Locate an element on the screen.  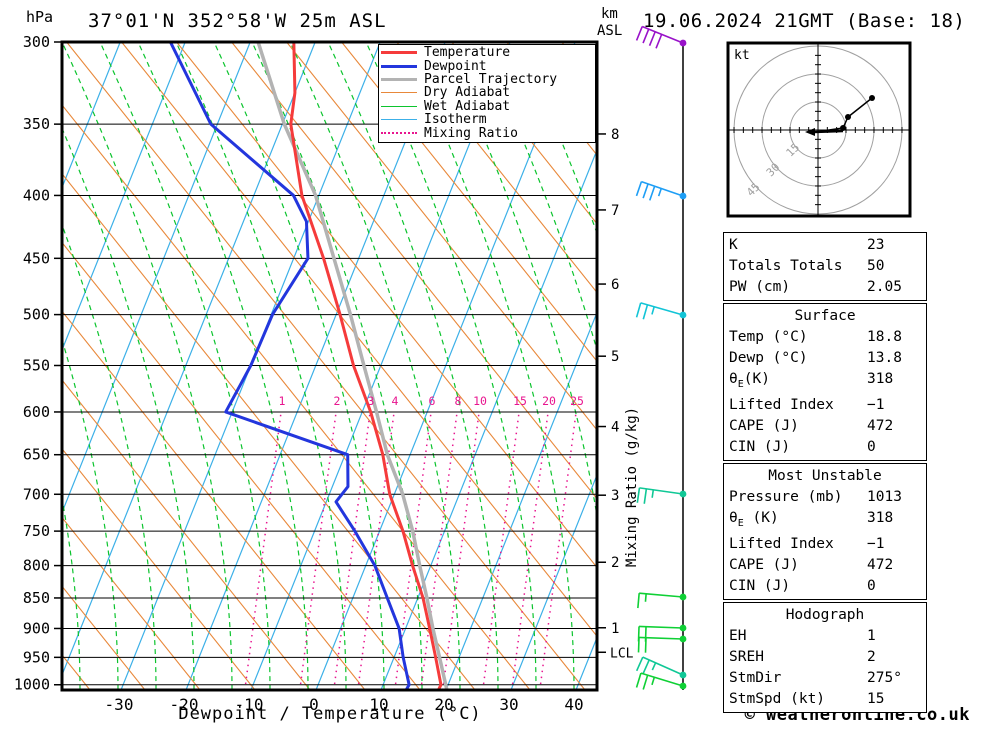
temperature-curve is located at coordinates (366, 366).